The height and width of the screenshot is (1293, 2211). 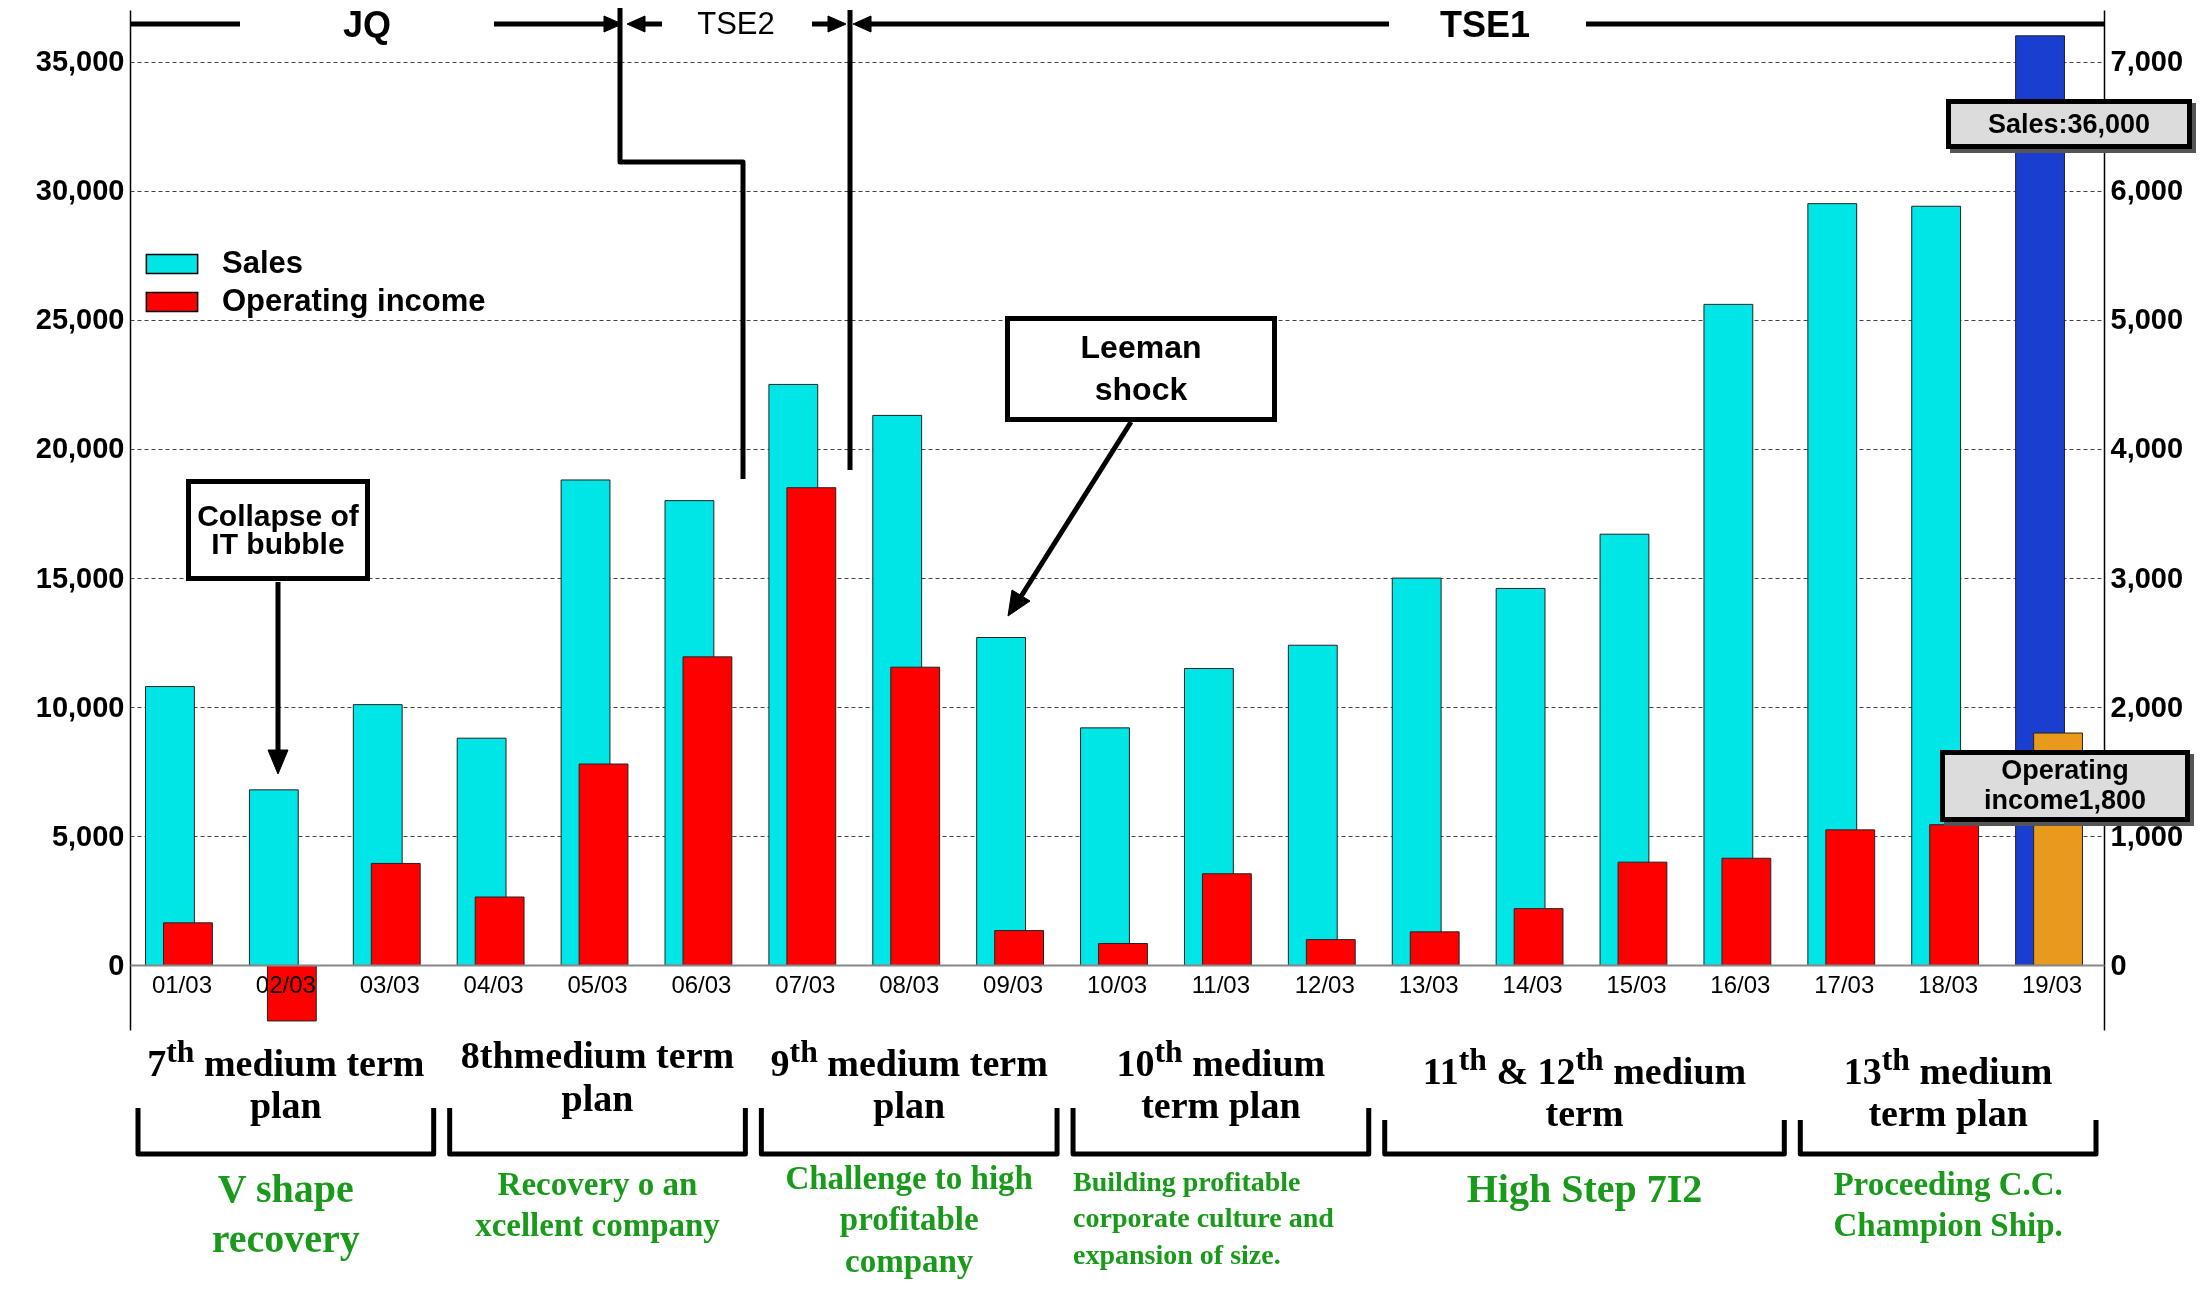 I want to click on x-tick-label: 19/03, so click(x=2052, y=984).